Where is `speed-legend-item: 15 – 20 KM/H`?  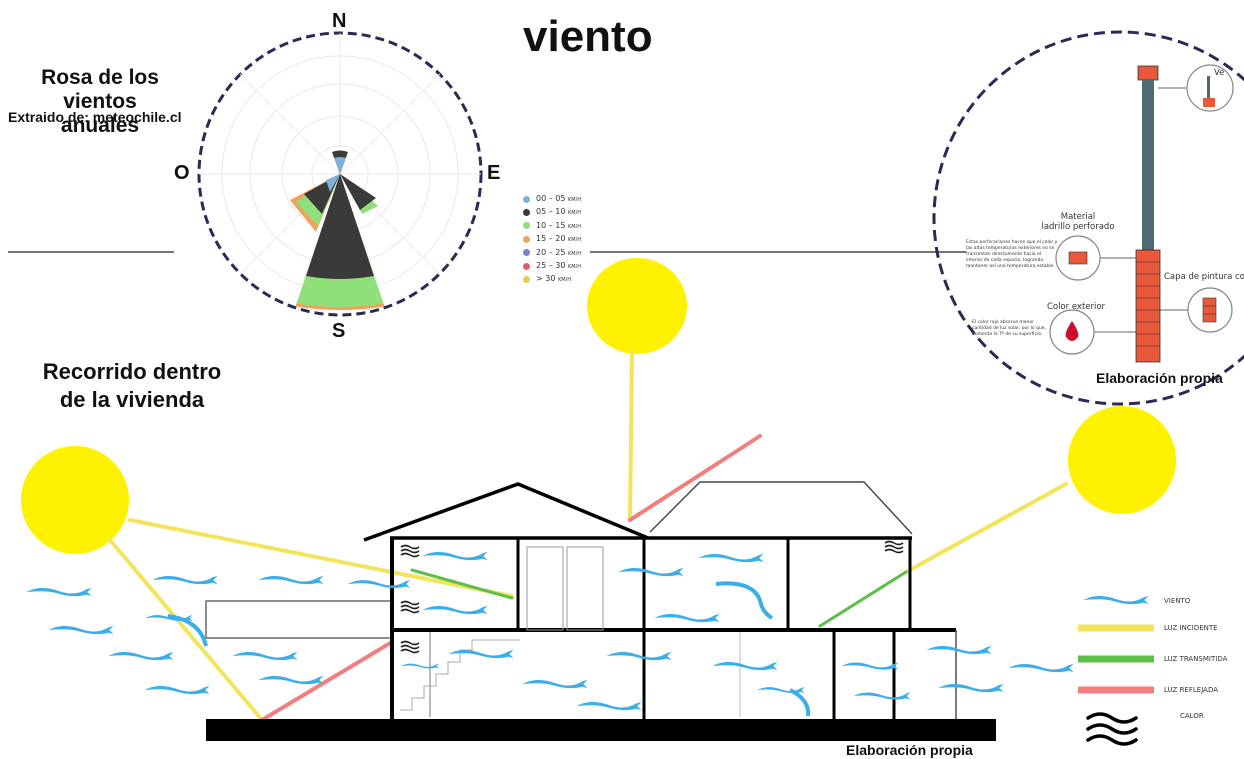
speed-legend-item: 15 – 20 KM/H is located at coordinates (552, 238).